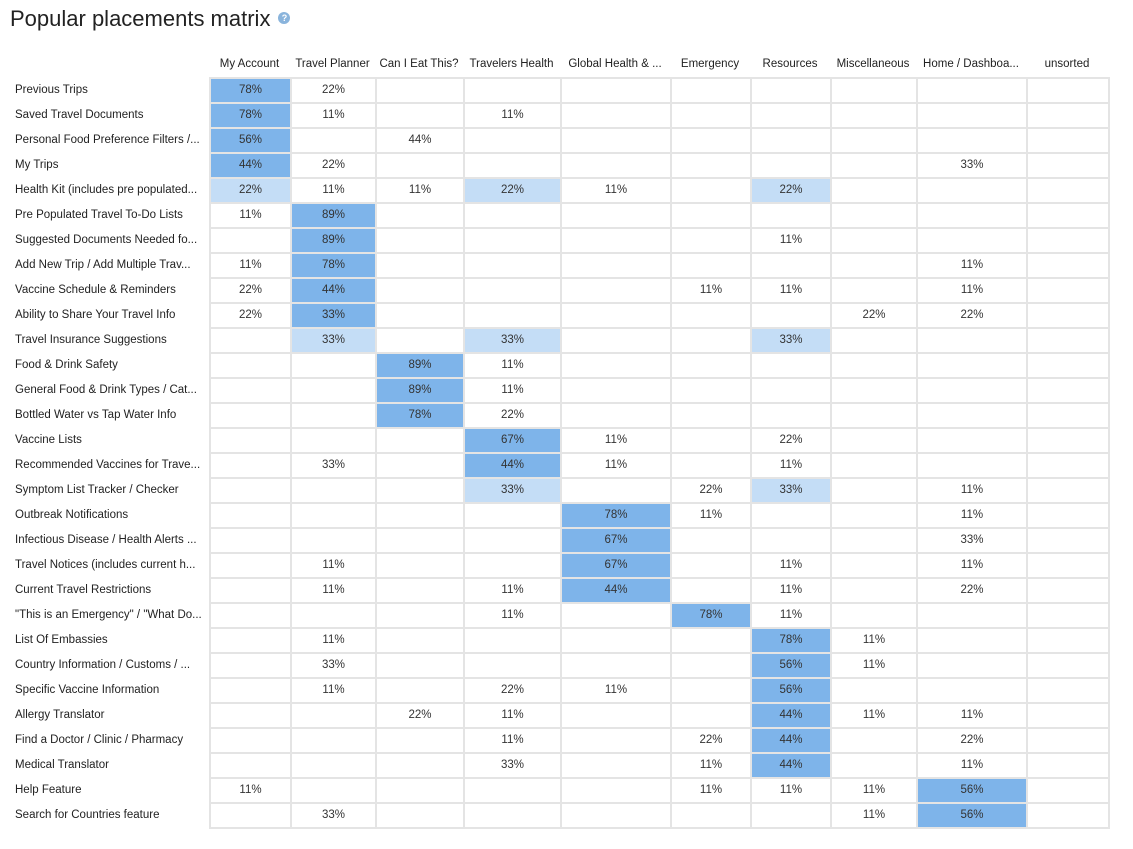 The height and width of the screenshot is (849, 1133). Describe the element at coordinates (710, 64) in the screenshot. I see `column-header: Emergency` at that location.